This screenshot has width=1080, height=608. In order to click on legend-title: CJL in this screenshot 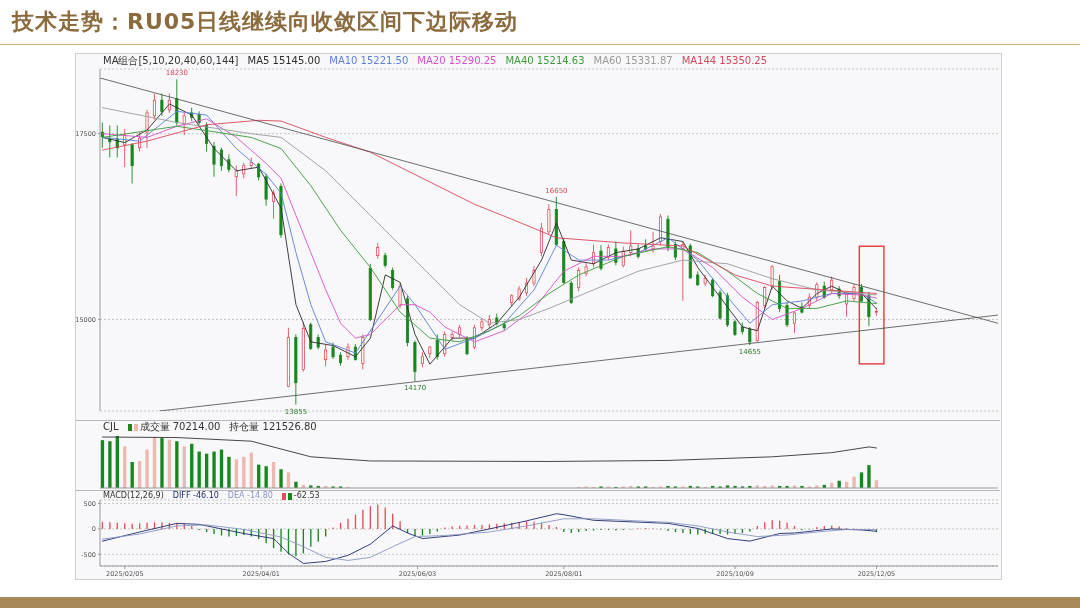, I will do `click(111, 427)`.